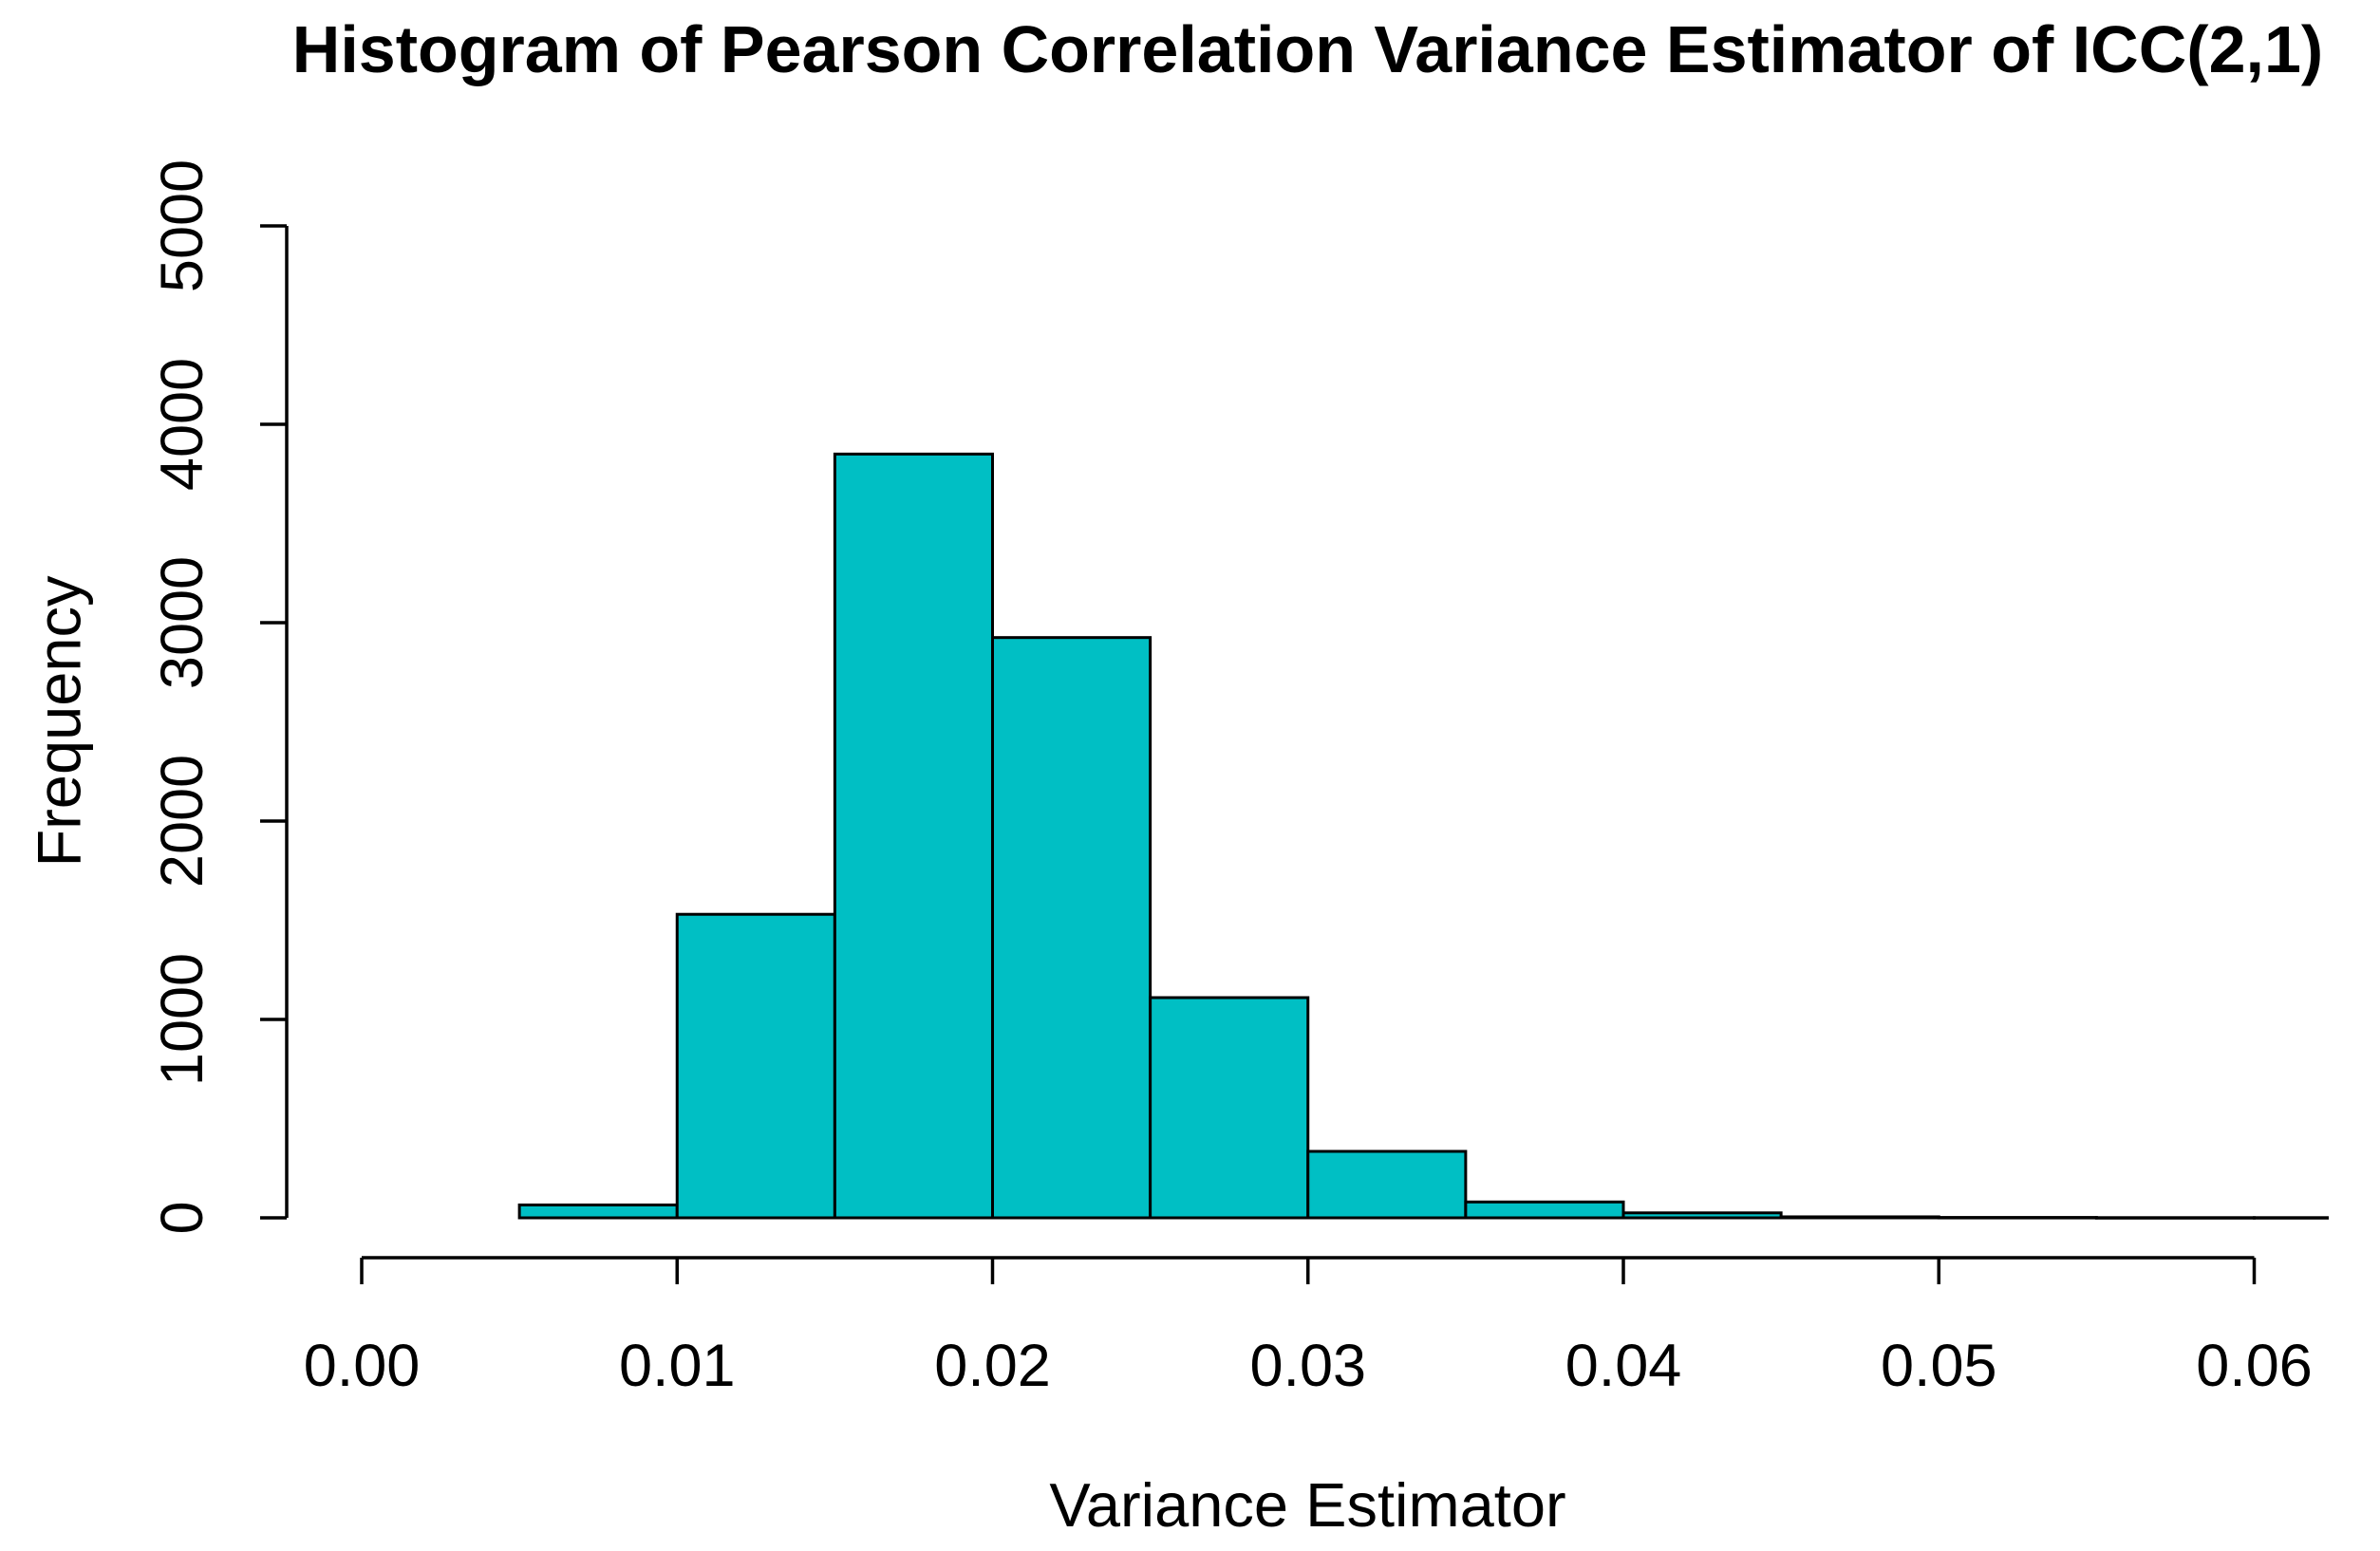 Image resolution: width=2380 pixels, height=1551 pixels. What do you see at coordinates (1623, 1366) in the screenshot?
I see `x-tick-label: 0.04` at bounding box center [1623, 1366].